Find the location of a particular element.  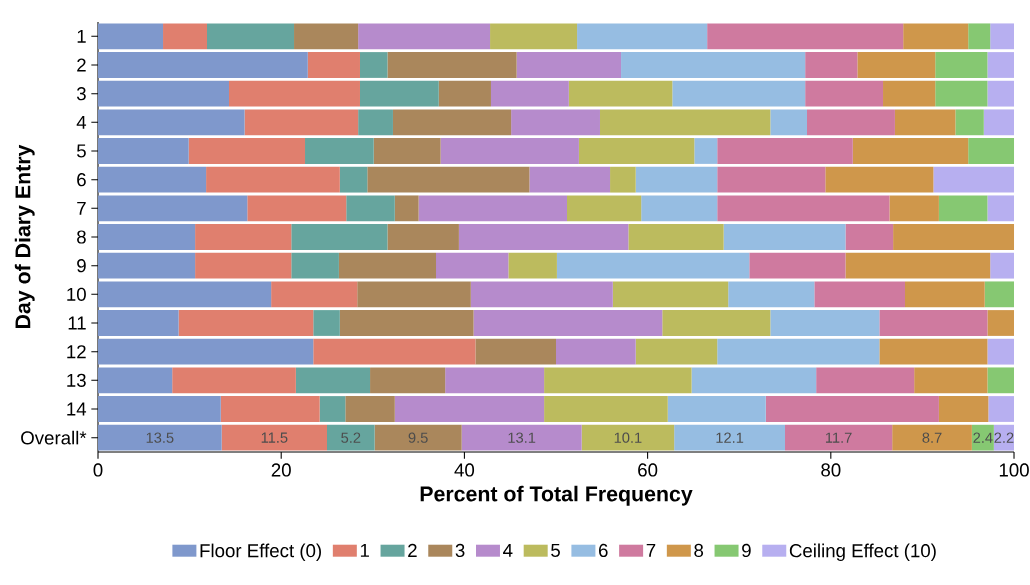

data-label: 2.4 is located at coordinates (983, 437).